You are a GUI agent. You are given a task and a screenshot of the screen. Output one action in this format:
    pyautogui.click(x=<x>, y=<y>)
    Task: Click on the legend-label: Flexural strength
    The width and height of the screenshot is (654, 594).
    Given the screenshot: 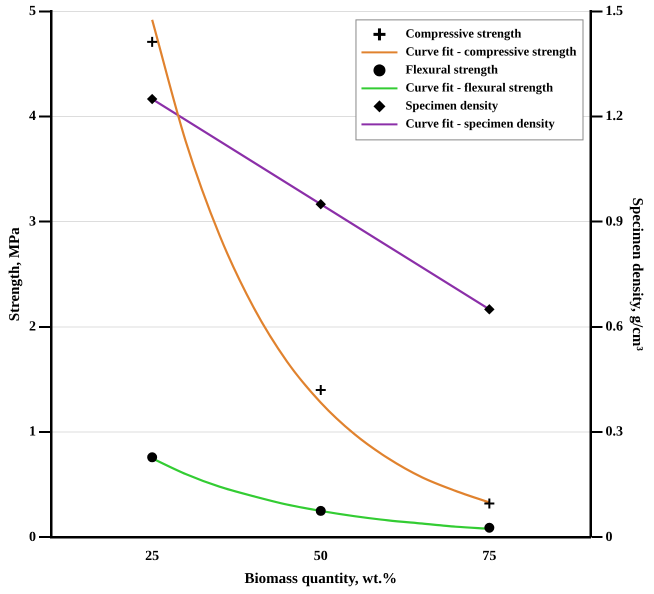 What is the action you would take?
    pyautogui.click(x=451, y=69)
    